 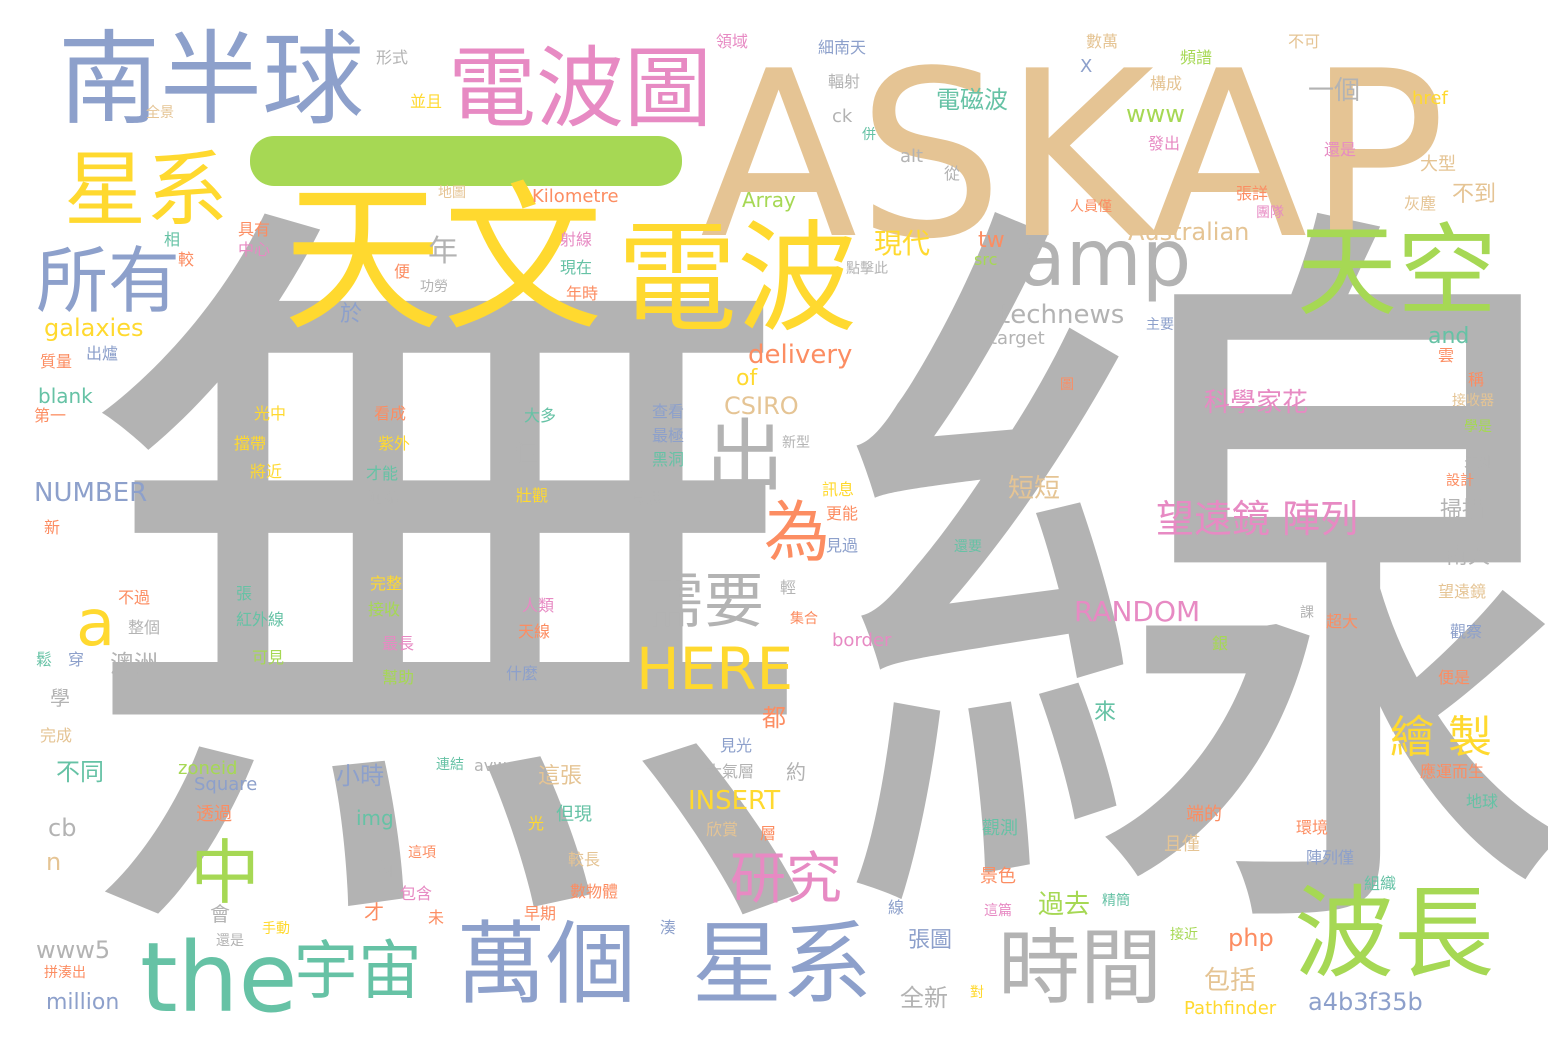 I want to click on word-shuwan: 數萬, so click(x=1102, y=41).